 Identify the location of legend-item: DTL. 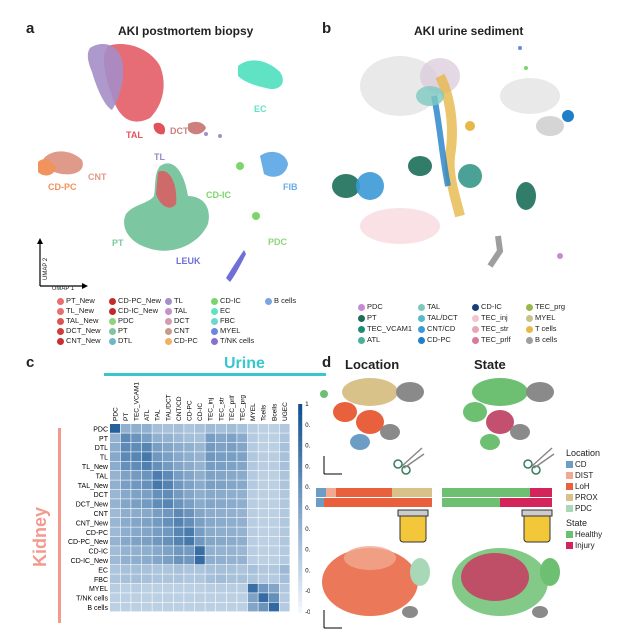
(120, 340).